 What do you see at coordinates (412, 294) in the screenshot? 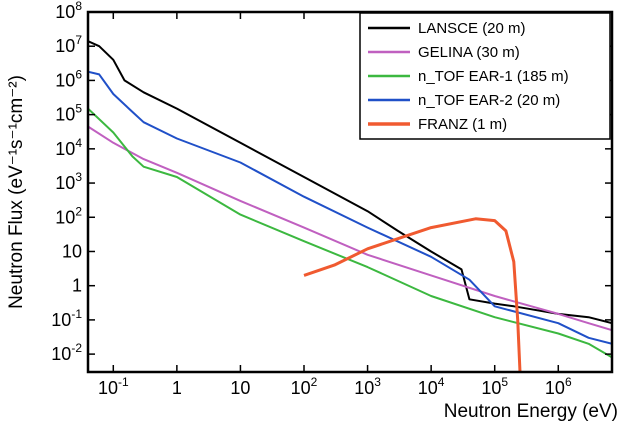
I see `series-line-franz-1-m` at bounding box center [412, 294].